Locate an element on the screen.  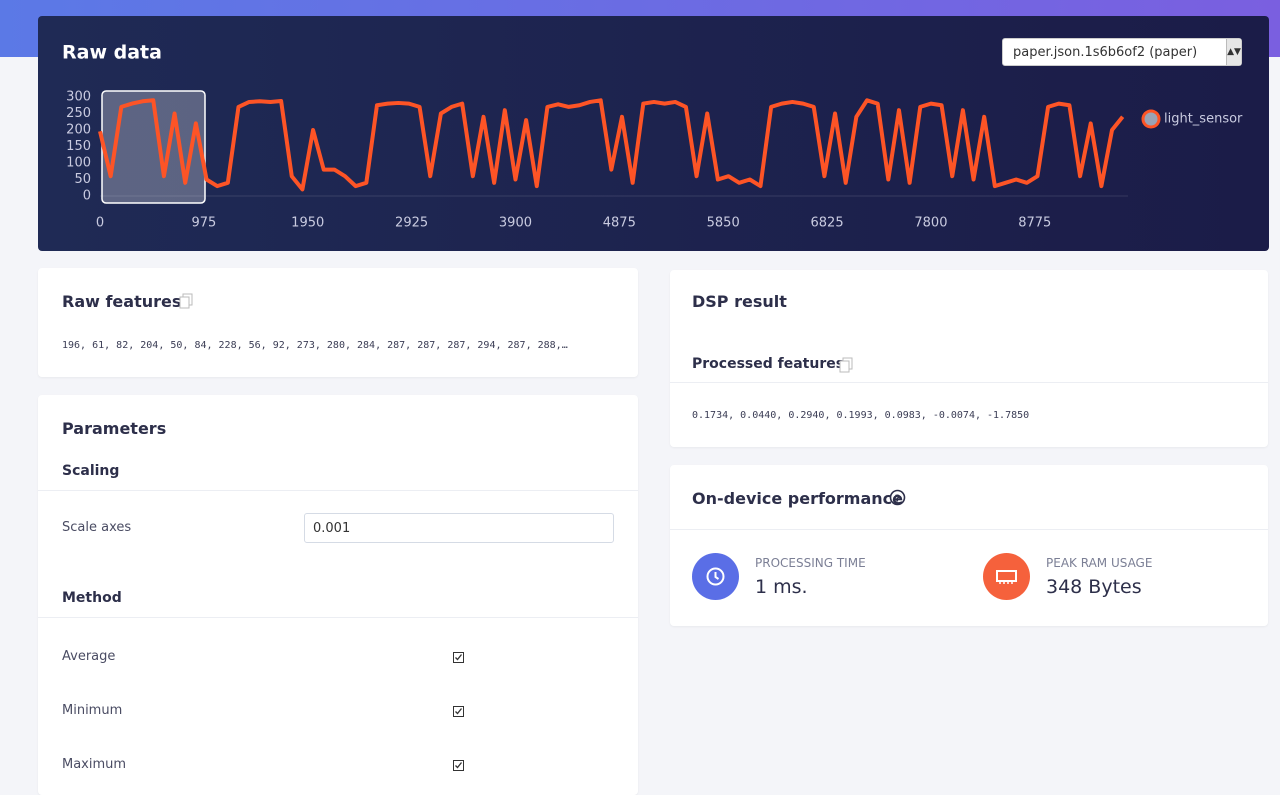
metric-value: 1 ms. is located at coordinates (781, 587).